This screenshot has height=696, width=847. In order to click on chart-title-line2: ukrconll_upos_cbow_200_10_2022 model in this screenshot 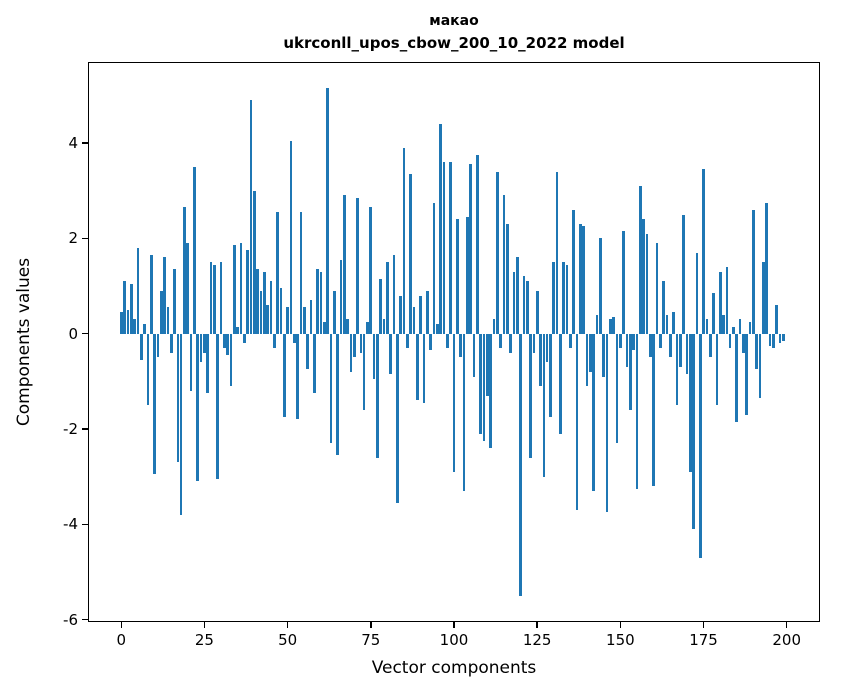, I will do `click(454, 43)`.